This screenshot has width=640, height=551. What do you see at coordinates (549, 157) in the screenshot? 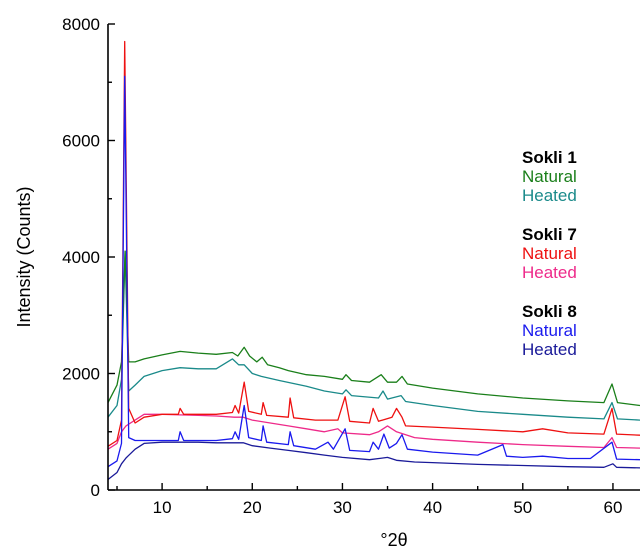
I see `legend-heading: Sokli 1` at bounding box center [549, 157].